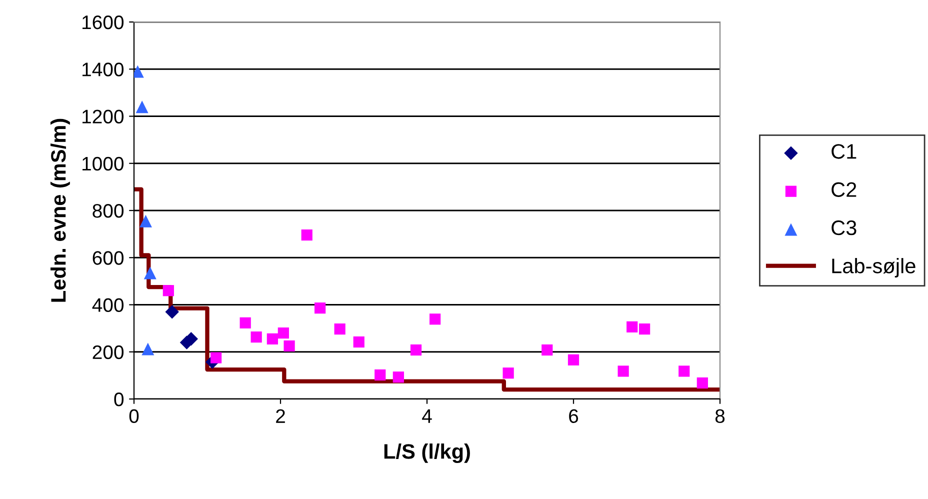  What do you see at coordinates (119, 399) in the screenshot?
I see `y-tick-label: 0` at bounding box center [119, 399].